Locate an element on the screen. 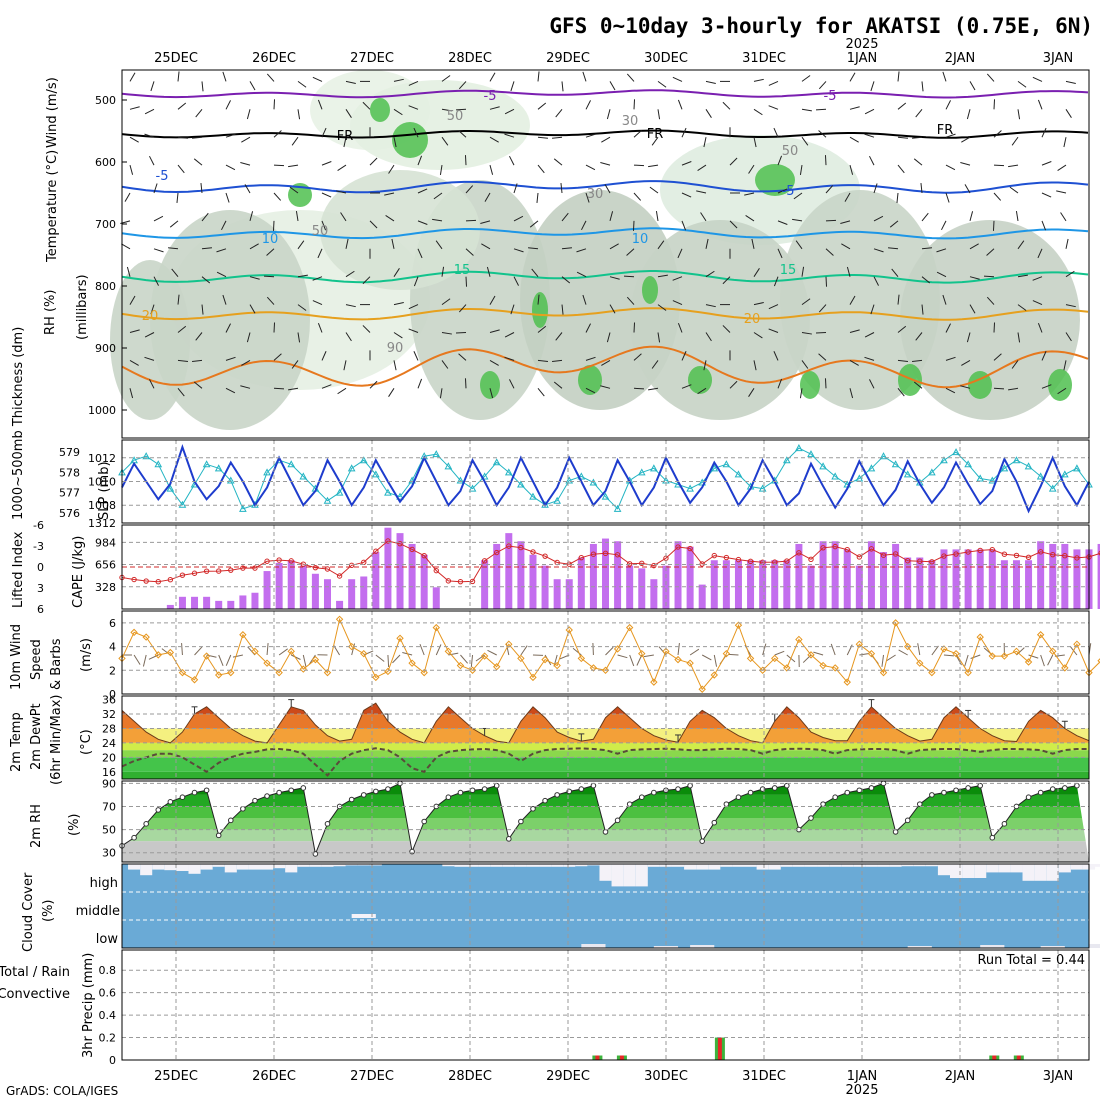  rh-high-shade is located at coordinates (380, 110).